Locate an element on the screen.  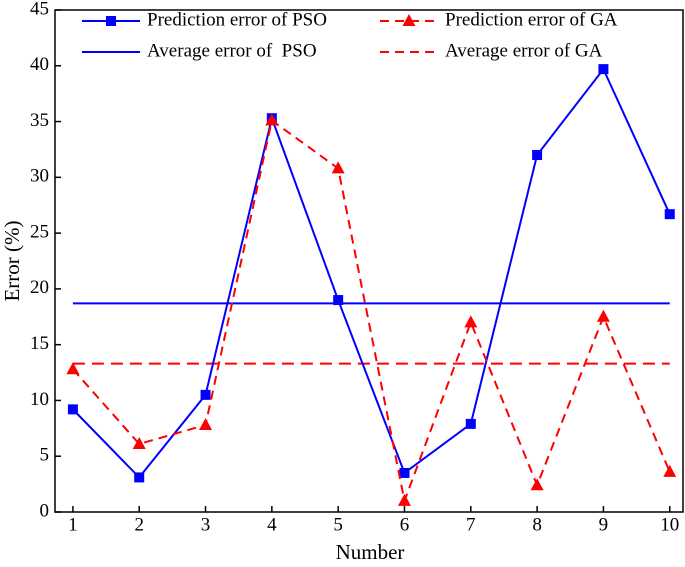
y-tick-label: 35 is located at coordinates (39, 120).